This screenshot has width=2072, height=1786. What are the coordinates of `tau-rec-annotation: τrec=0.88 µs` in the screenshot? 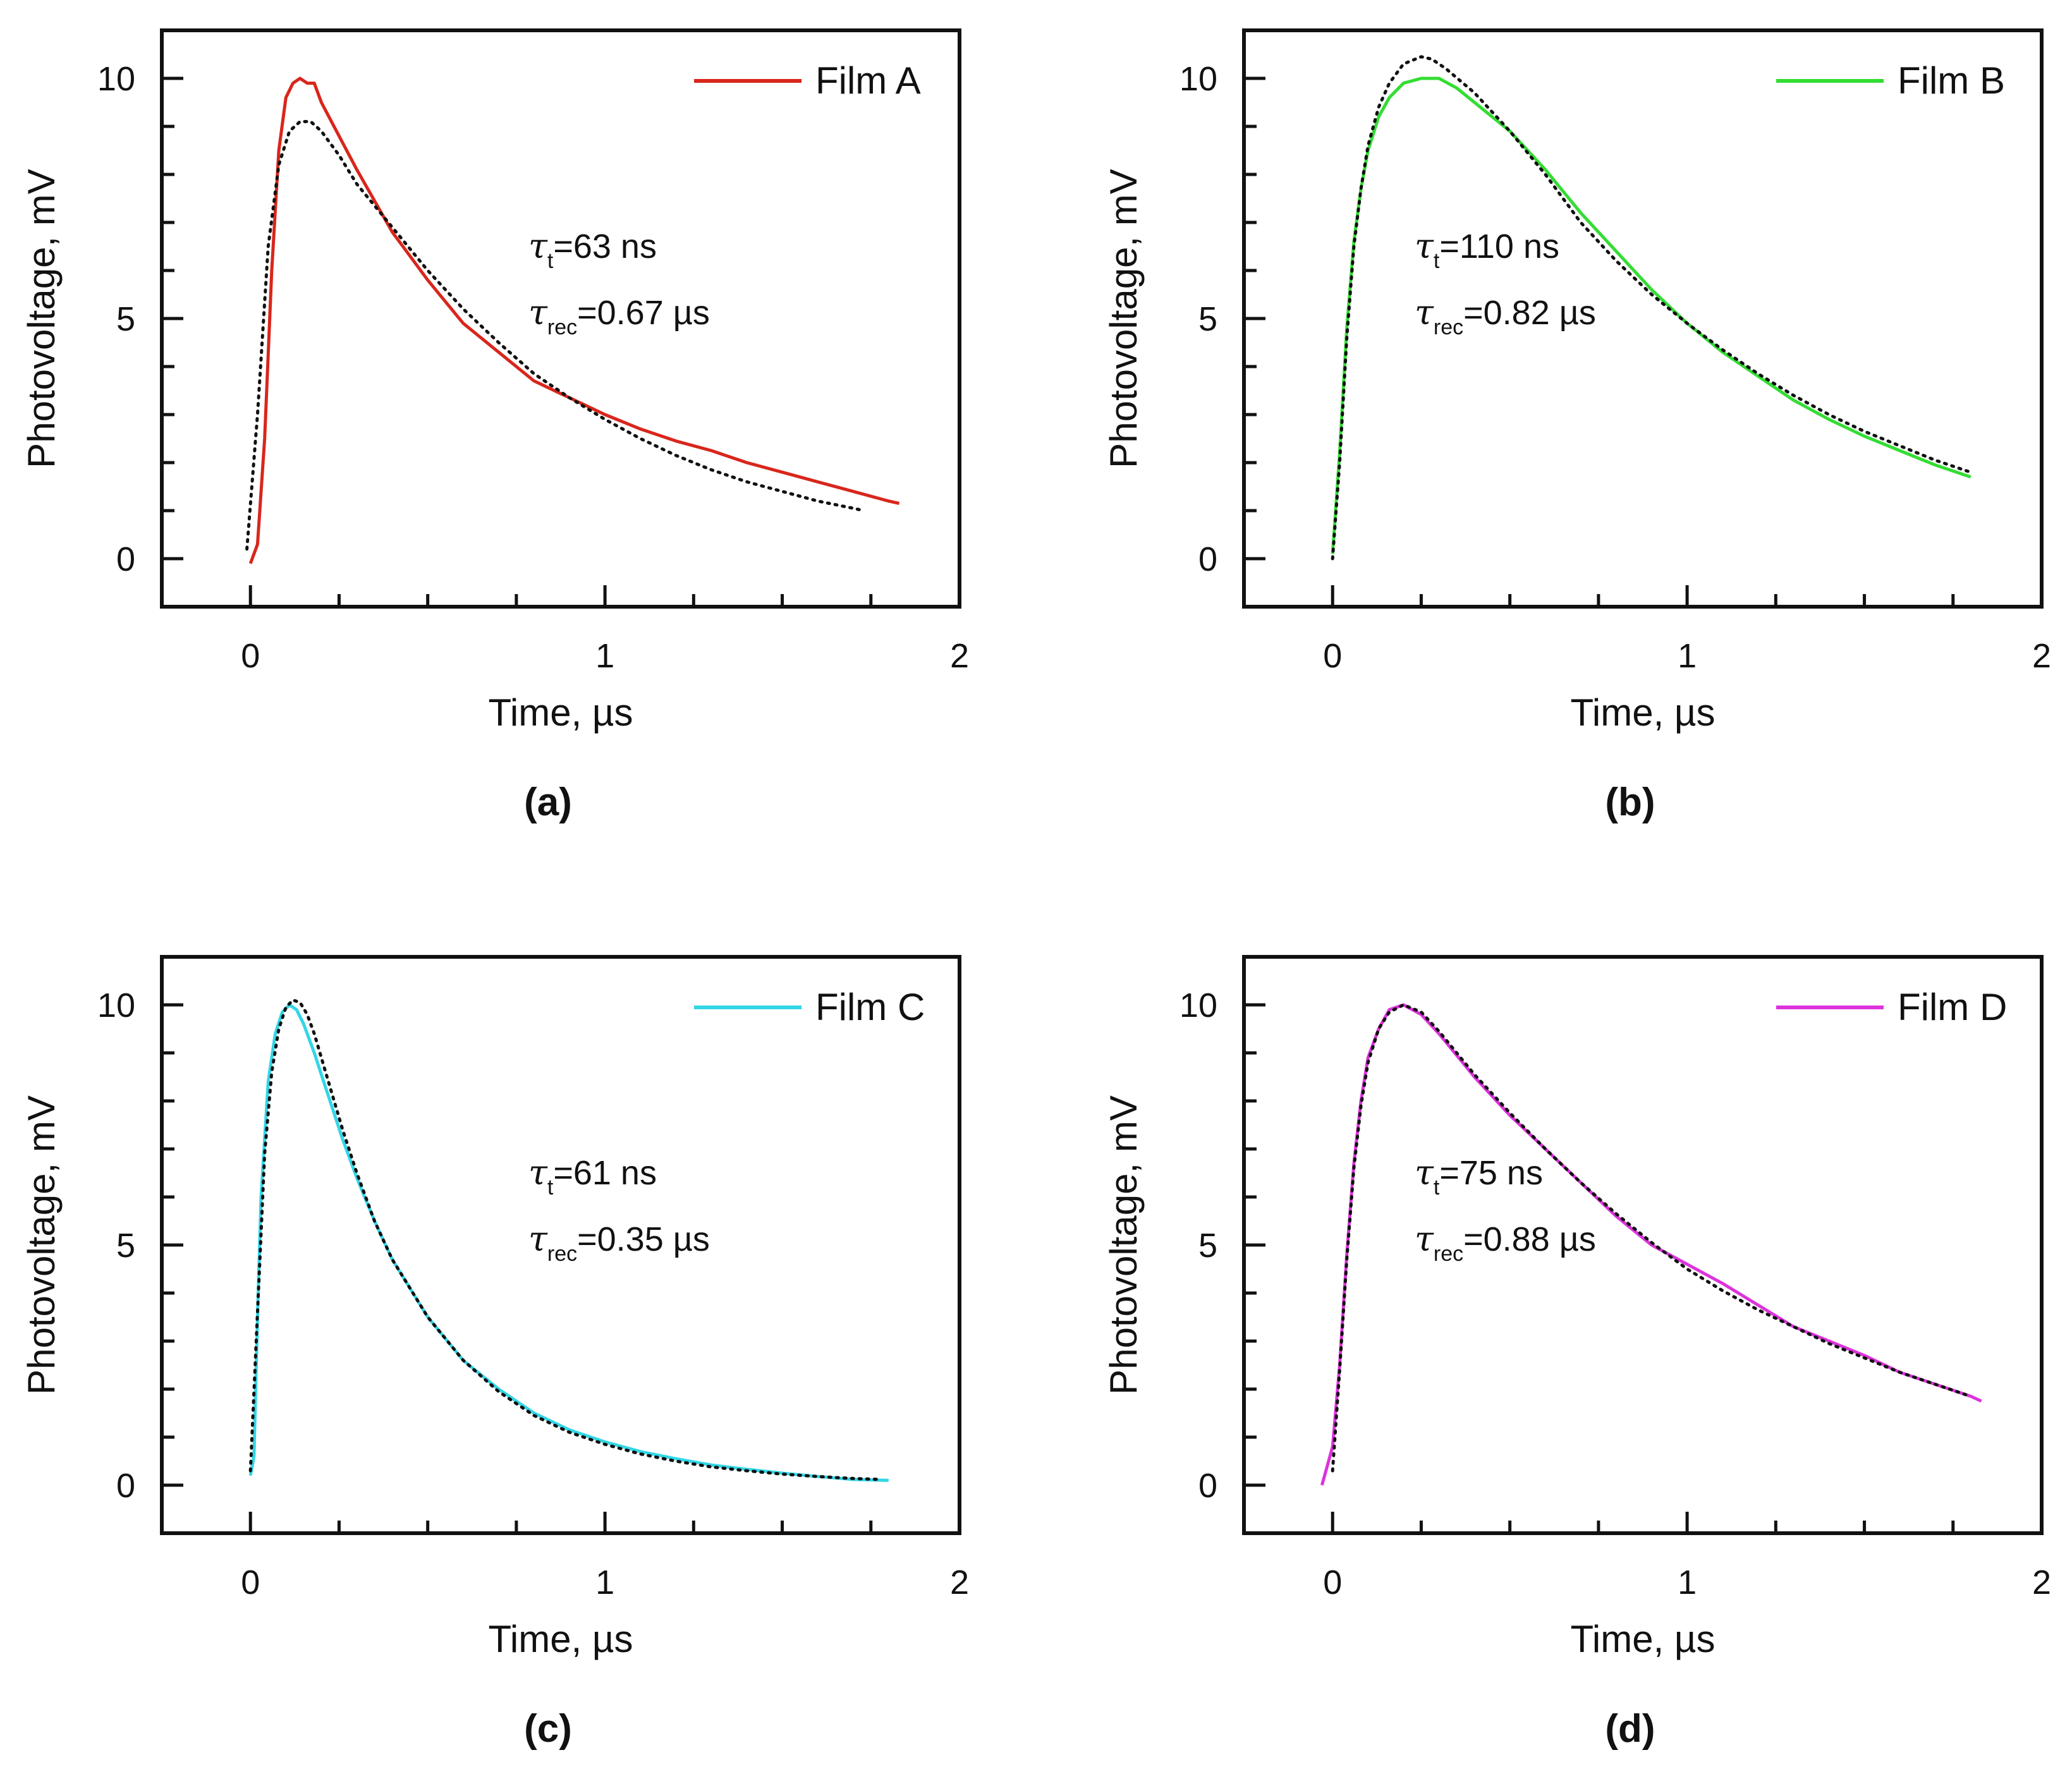 It's located at (1505, 1242).